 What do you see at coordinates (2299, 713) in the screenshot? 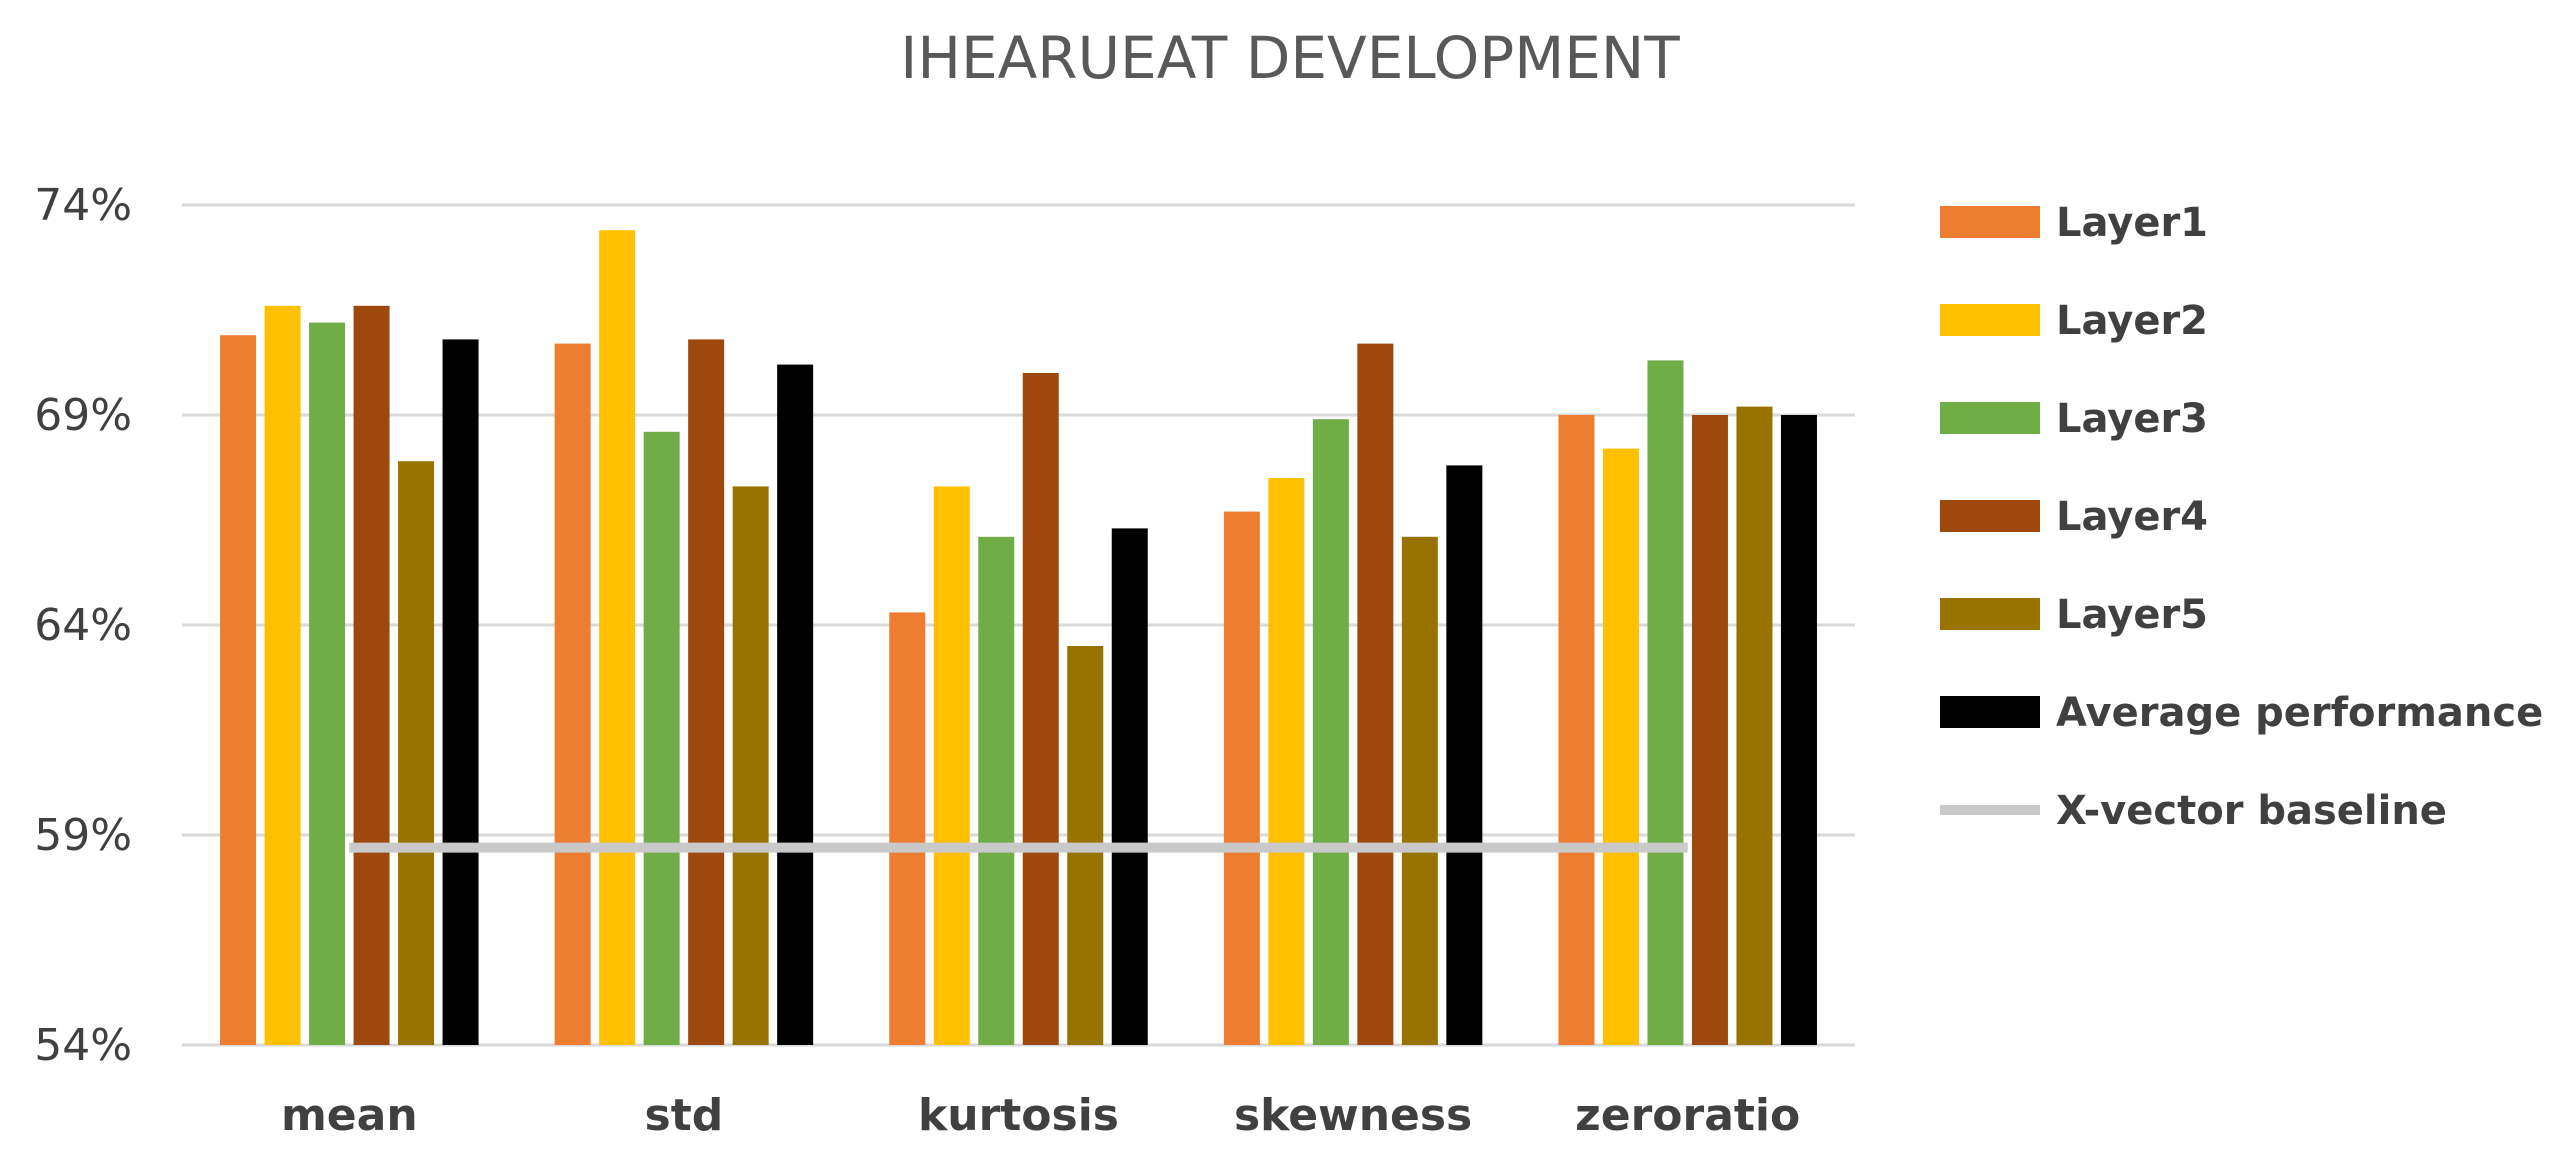
I see `legend-label: Average performance` at bounding box center [2299, 713].